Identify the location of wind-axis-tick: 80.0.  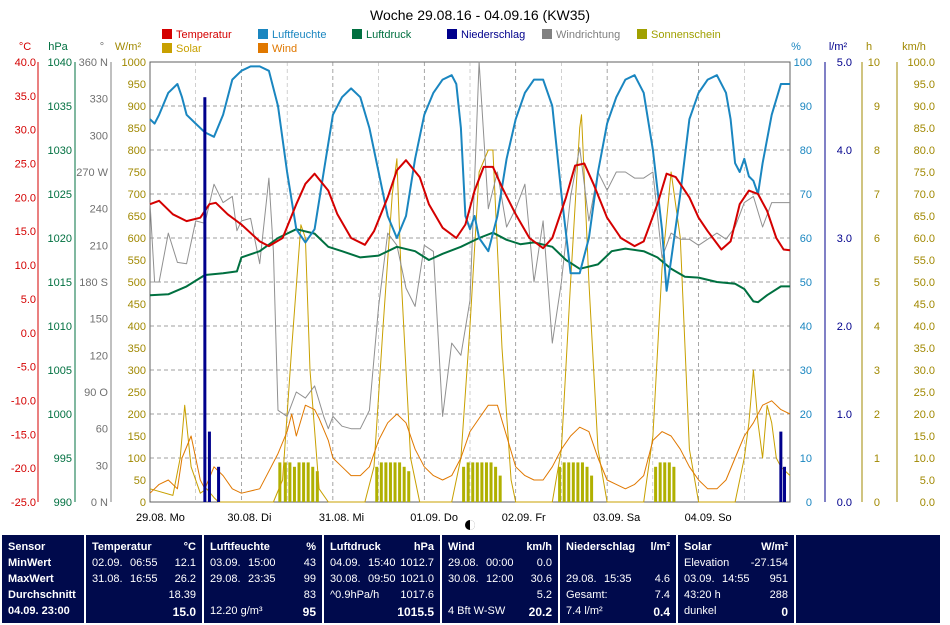
(924, 151).